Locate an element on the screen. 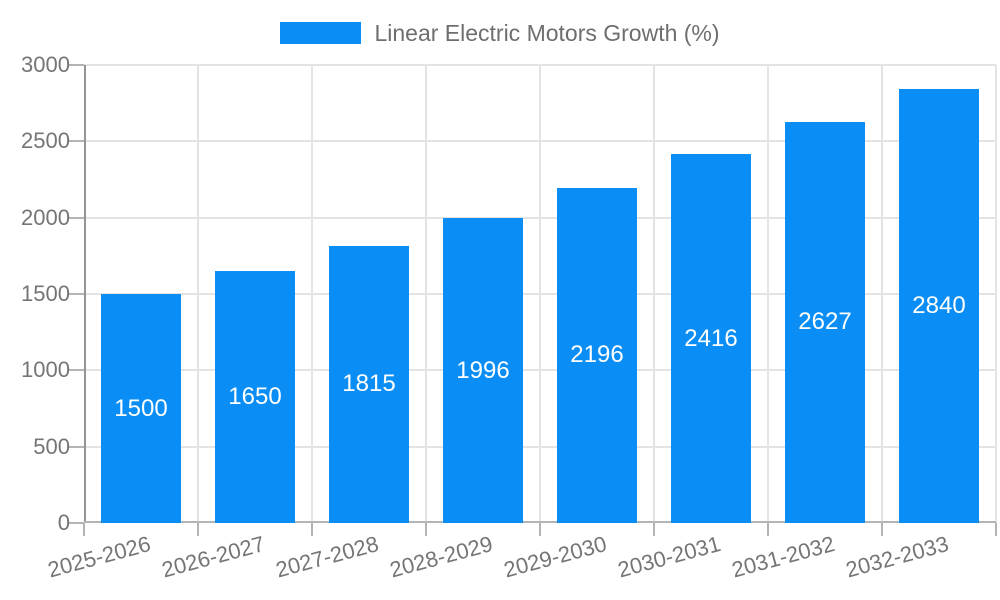  bar-value-label: 2840 is located at coordinates (939, 306).